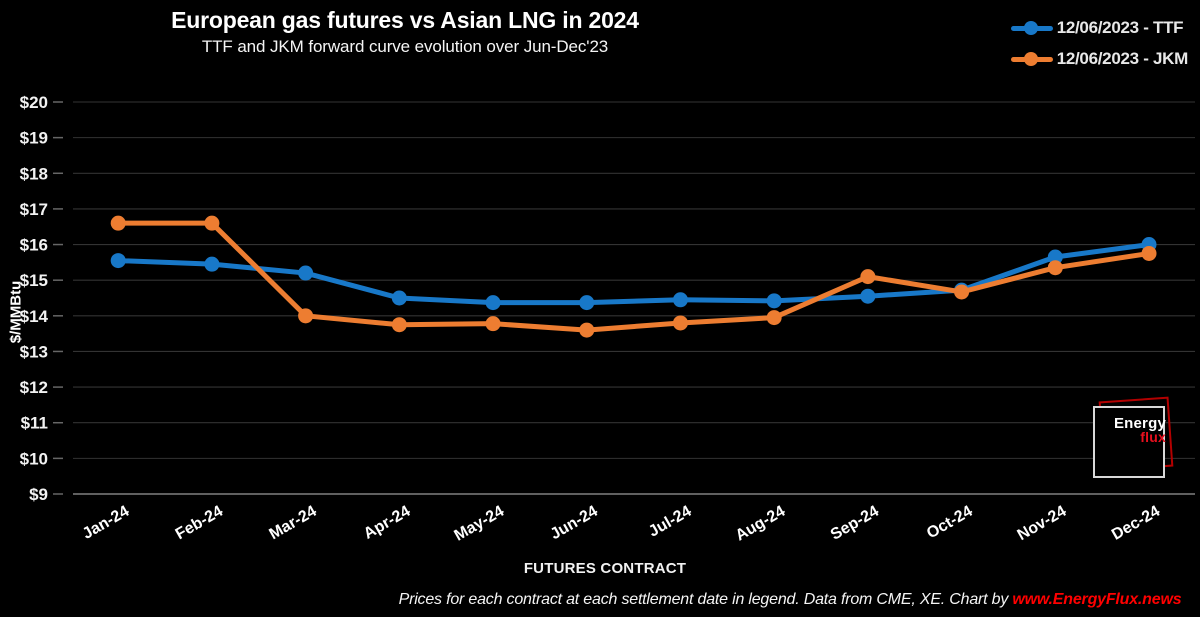  I want to click on series-line-ttf, so click(633, 274).